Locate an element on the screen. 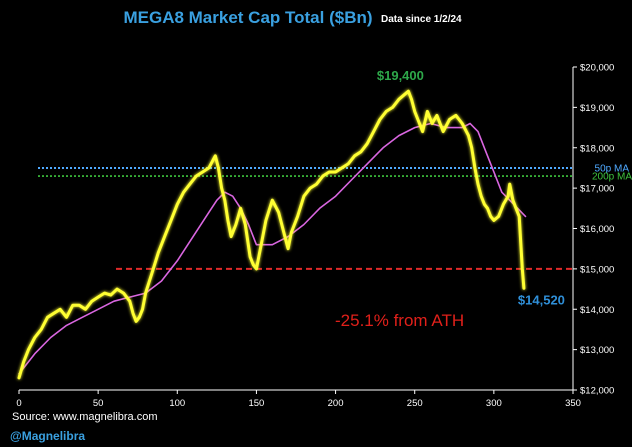  x-tick-label: 0 is located at coordinates (18, 403).